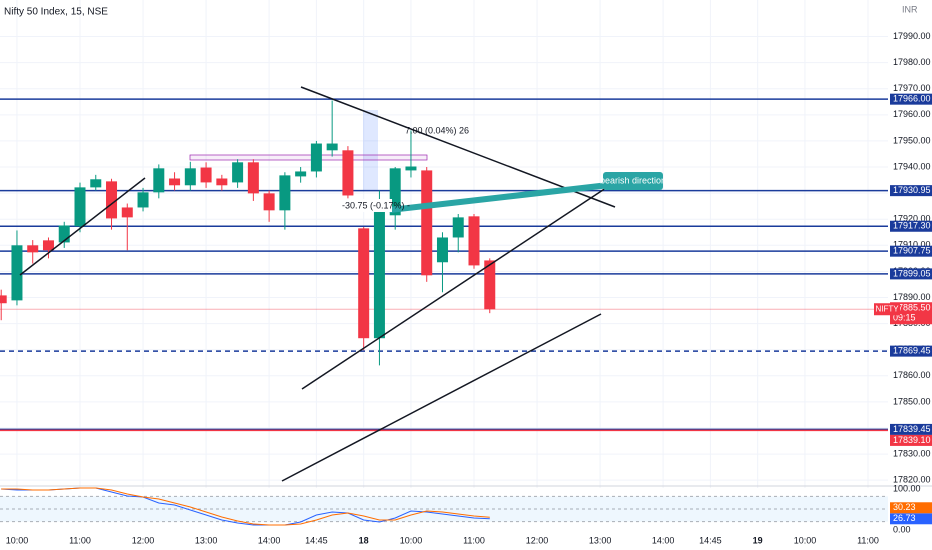 Image resolution: width=932 pixels, height=550 pixels. I want to click on callout-box, so click(633, 181).